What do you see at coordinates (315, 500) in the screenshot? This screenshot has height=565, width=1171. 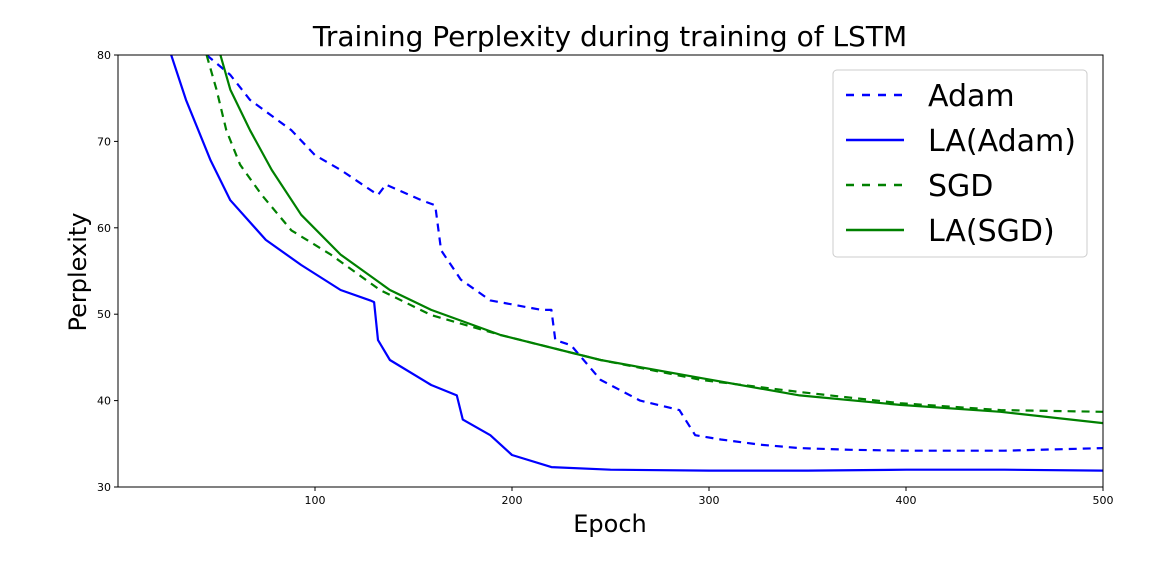 I see `x-tick-label: 100` at bounding box center [315, 500].